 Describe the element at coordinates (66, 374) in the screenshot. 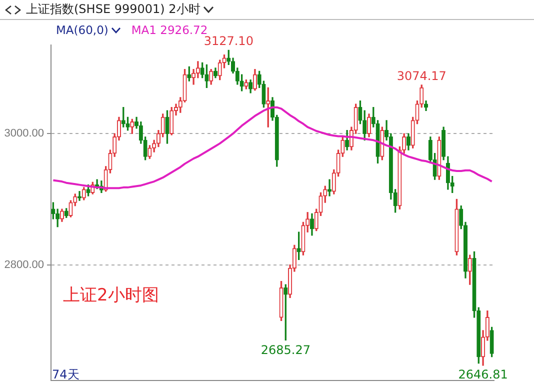

I see `annotation: 74天` at that location.